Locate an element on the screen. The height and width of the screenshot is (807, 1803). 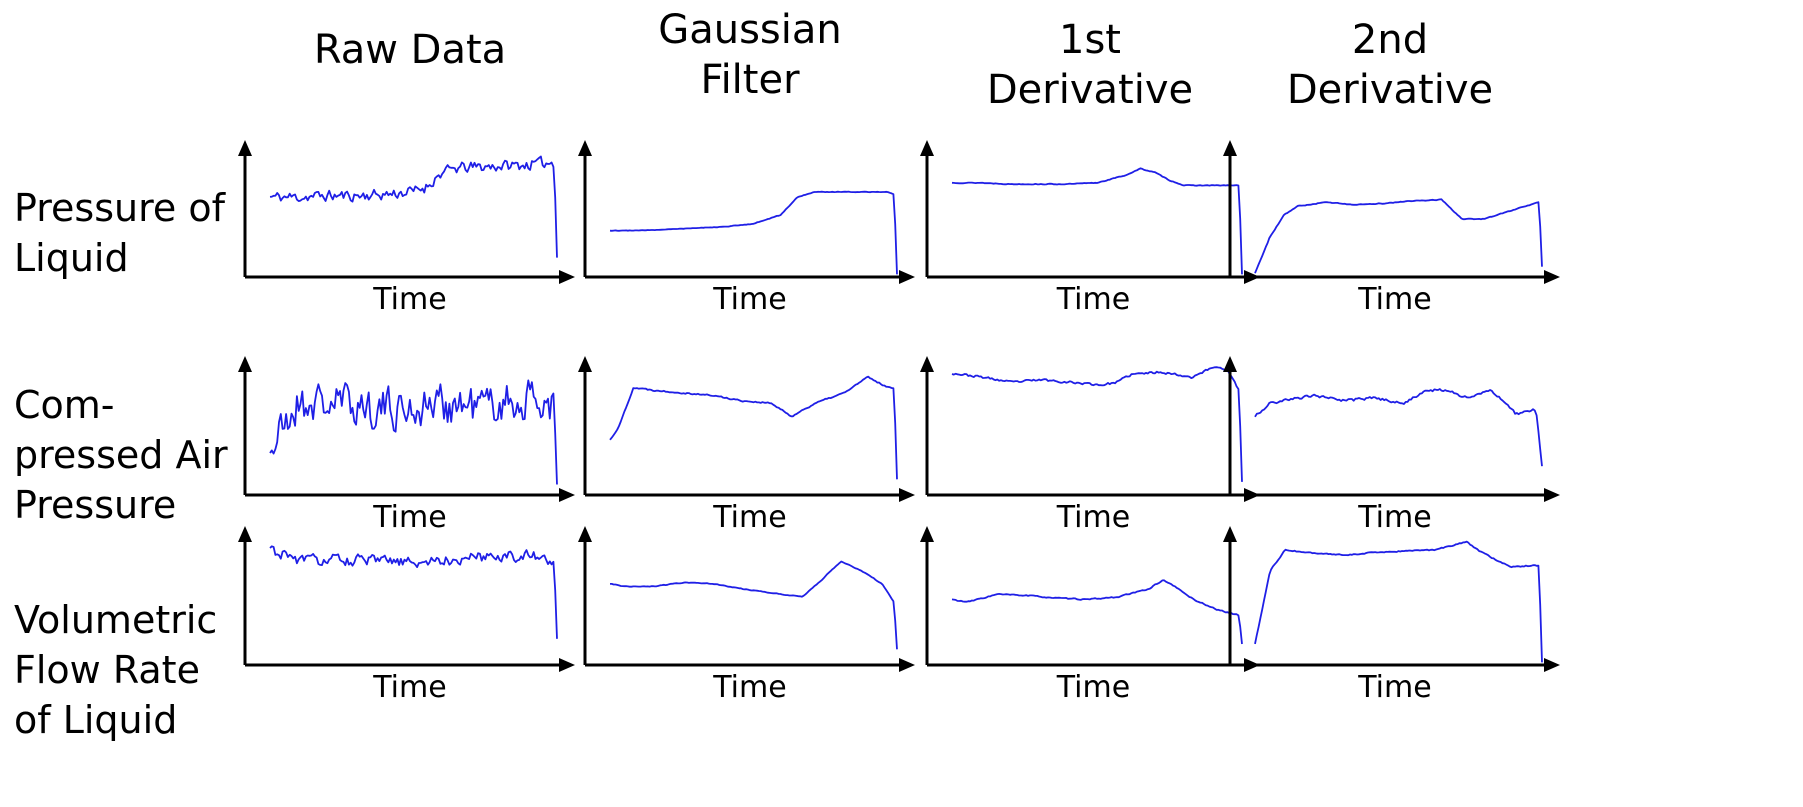
r0c3-x-axis-label: Time is located at coordinates (1394, 299).